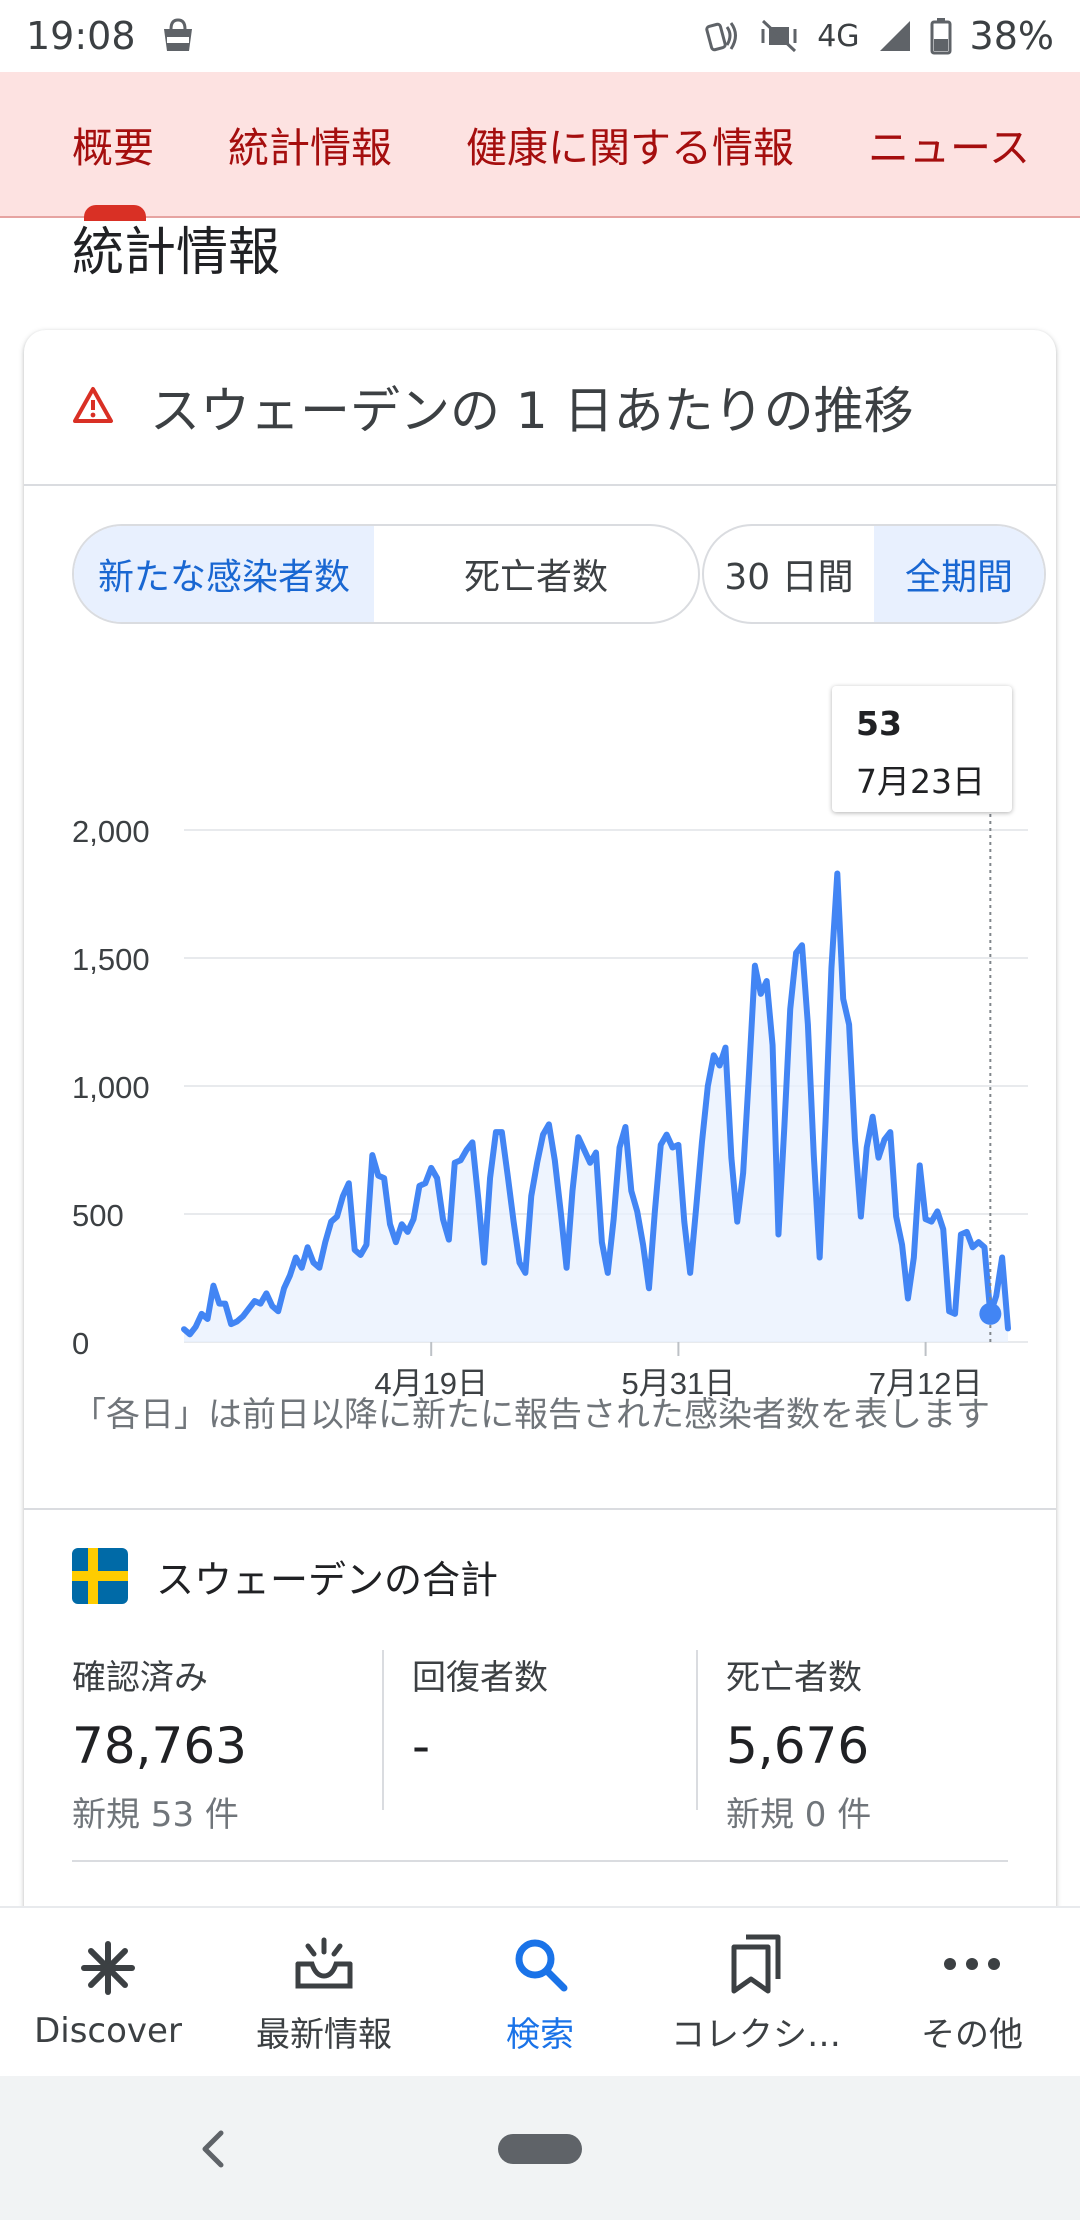 The width and height of the screenshot is (1080, 2220). Describe the element at coordinates (721, 36) in the screenshot. I see `nfc-icon` at that location.